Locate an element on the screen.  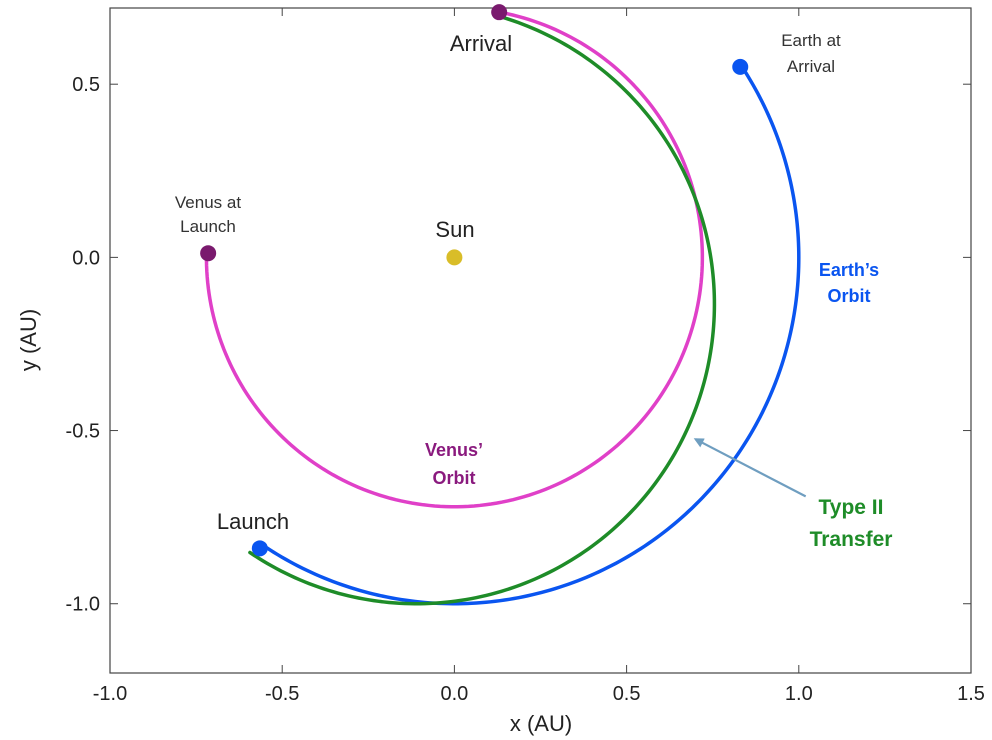
sun-marker is located at coordinates (454, 257).